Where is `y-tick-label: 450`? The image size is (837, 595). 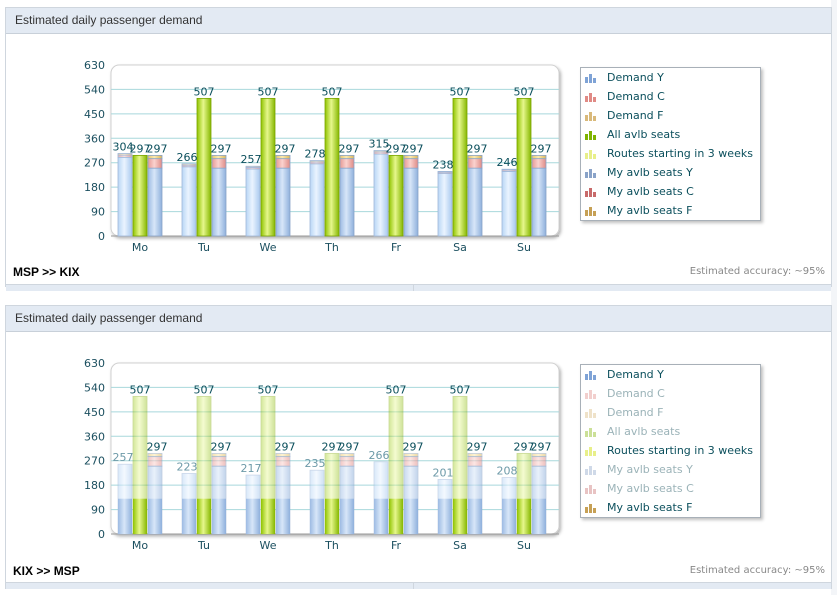
y-tick-label: 450 is located at coordinates (94, 114).